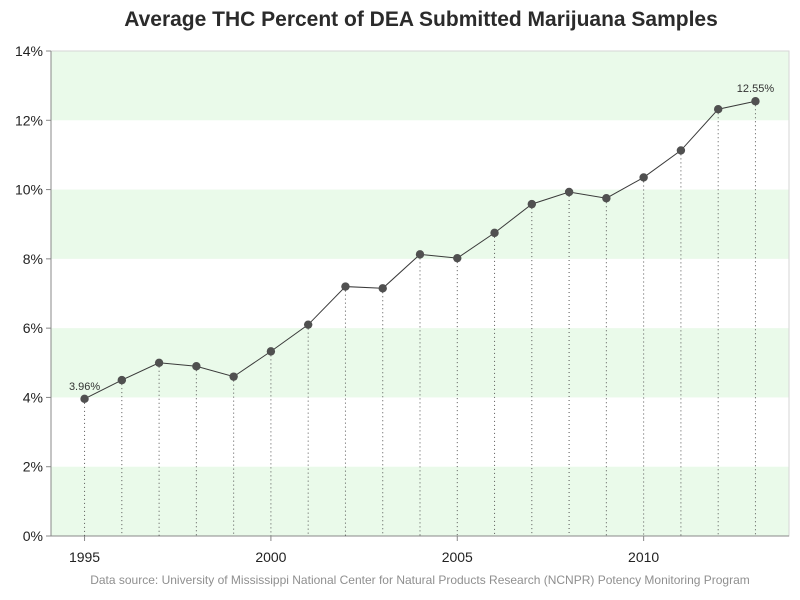 This screenshot has width=800, height=600. Describe the element at coordinates (29, 190) in the screenshot. I see `y-tick-label: 10%` at that location.